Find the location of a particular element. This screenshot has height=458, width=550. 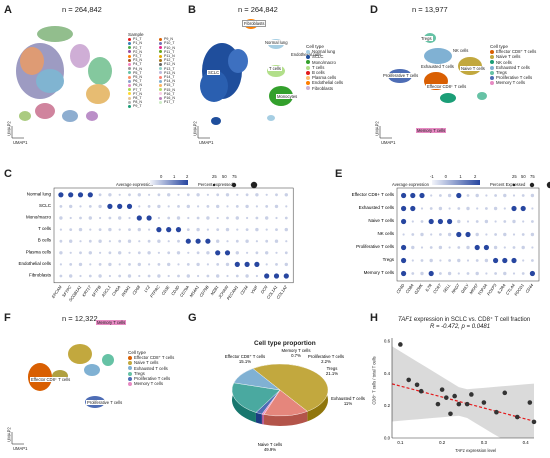

panel-h-y-axis-label: CD8⁺ T cells / total T cells is located at coordinates (374, 380).